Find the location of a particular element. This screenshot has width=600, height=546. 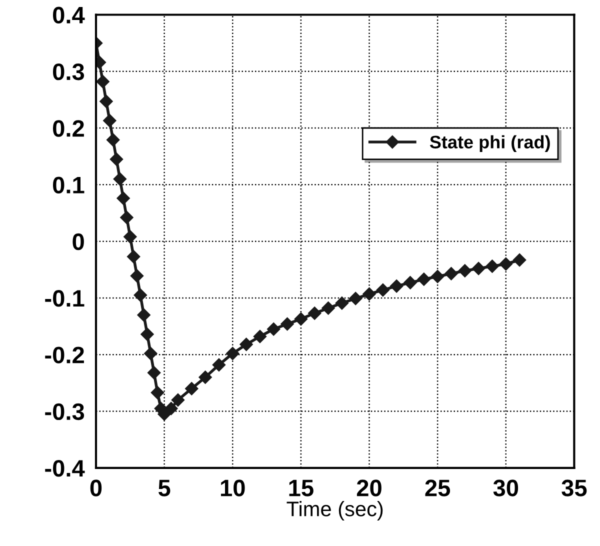

x-tick-label: 30 is located at coordinates (505, 488).